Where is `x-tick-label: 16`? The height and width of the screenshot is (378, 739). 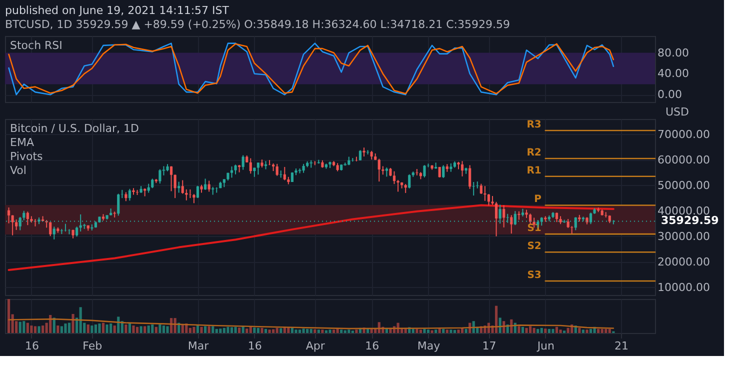
x-tick-label: 16 is located at coordinates (372, 346).